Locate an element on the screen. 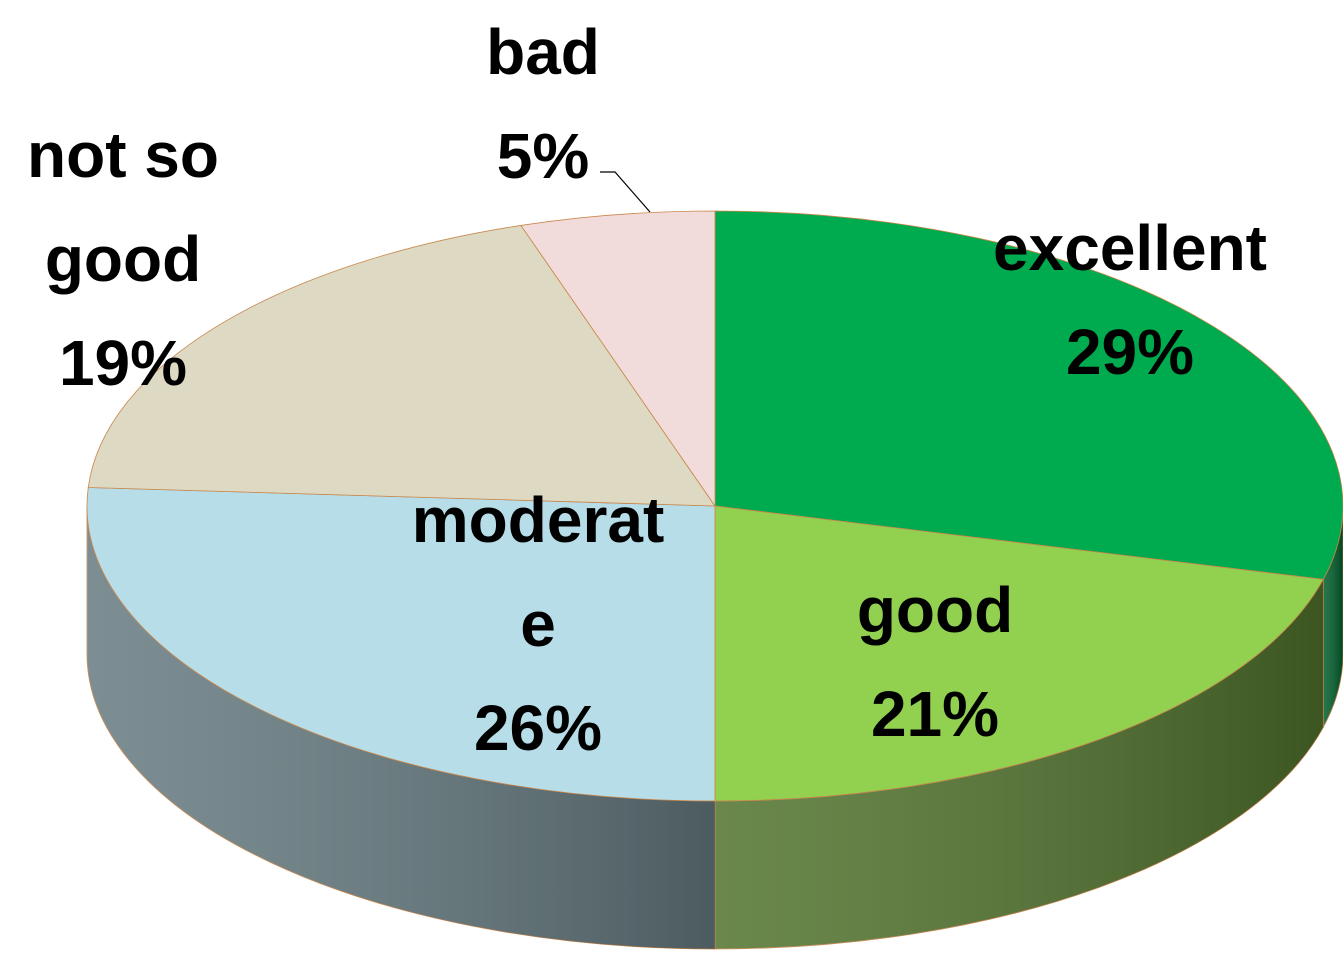 This screenshot has width=1343, height=953. slice-value: 19% is located at coordinates (123, 363).